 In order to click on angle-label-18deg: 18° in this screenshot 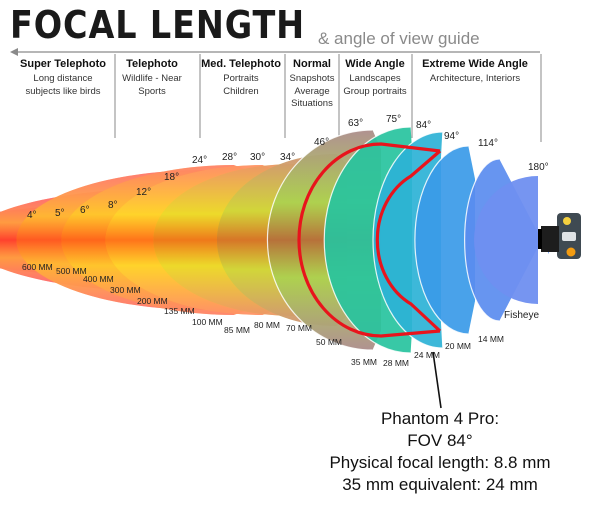, I will do `click(171, 177)`.